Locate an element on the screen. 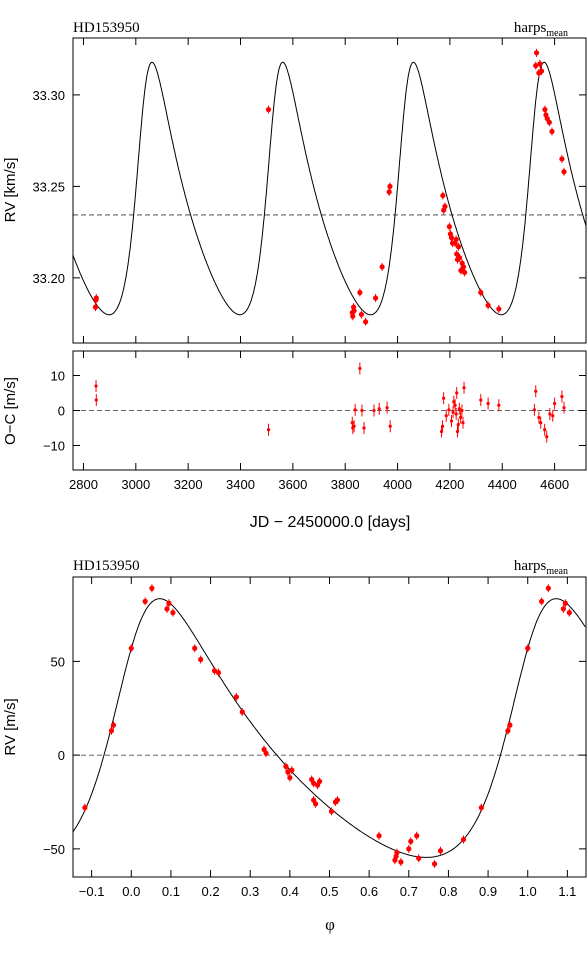  x-tick-label: 0.3 is located at coordinates (250, 891).